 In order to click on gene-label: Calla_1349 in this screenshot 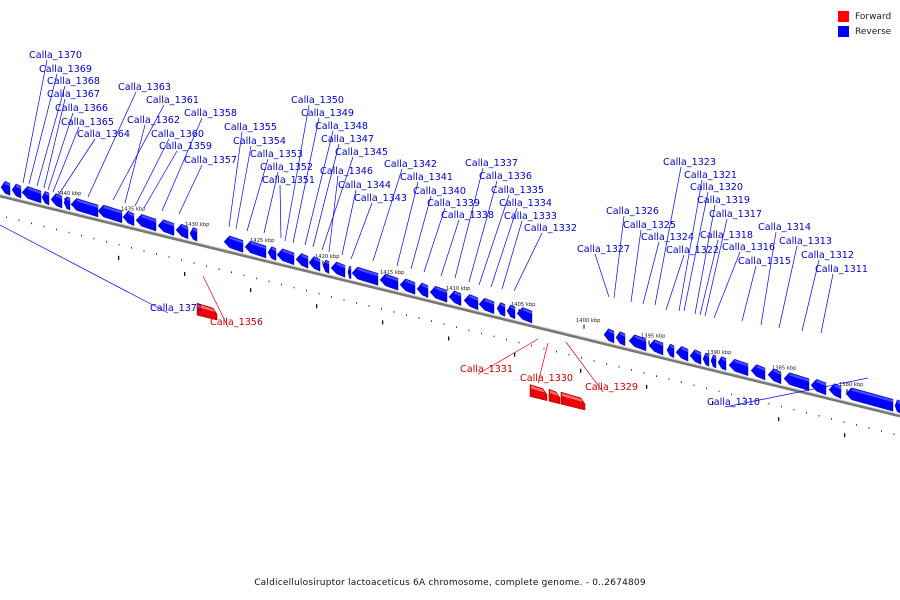, I will do `click(327, 113)`.